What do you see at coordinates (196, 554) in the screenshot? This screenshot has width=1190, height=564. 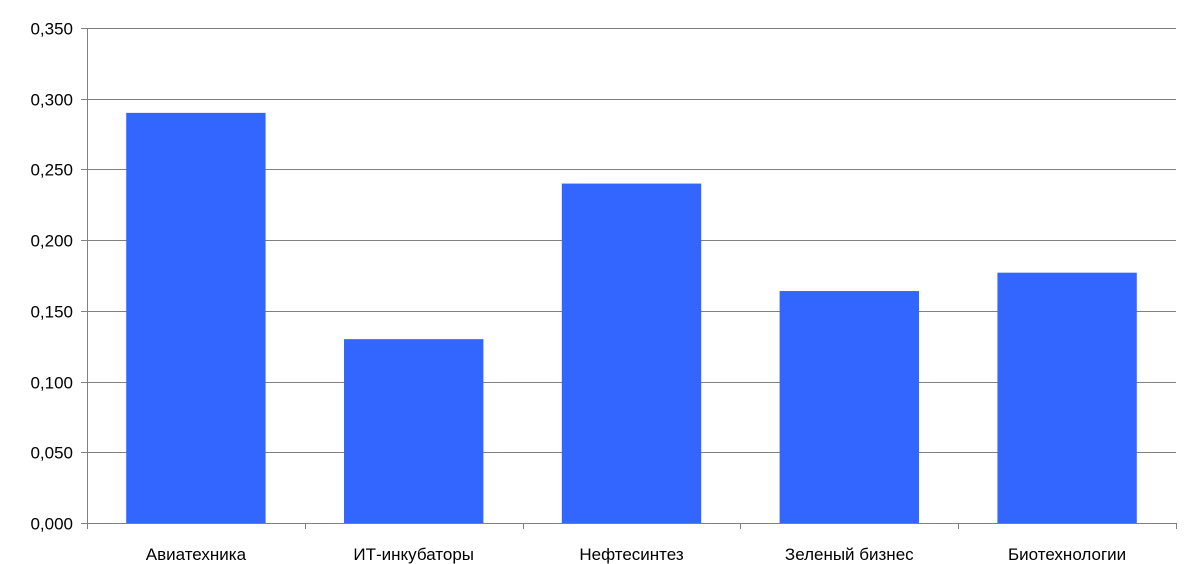 I see `x-category-label: Авиатехника` at bounding box center [196, 554].